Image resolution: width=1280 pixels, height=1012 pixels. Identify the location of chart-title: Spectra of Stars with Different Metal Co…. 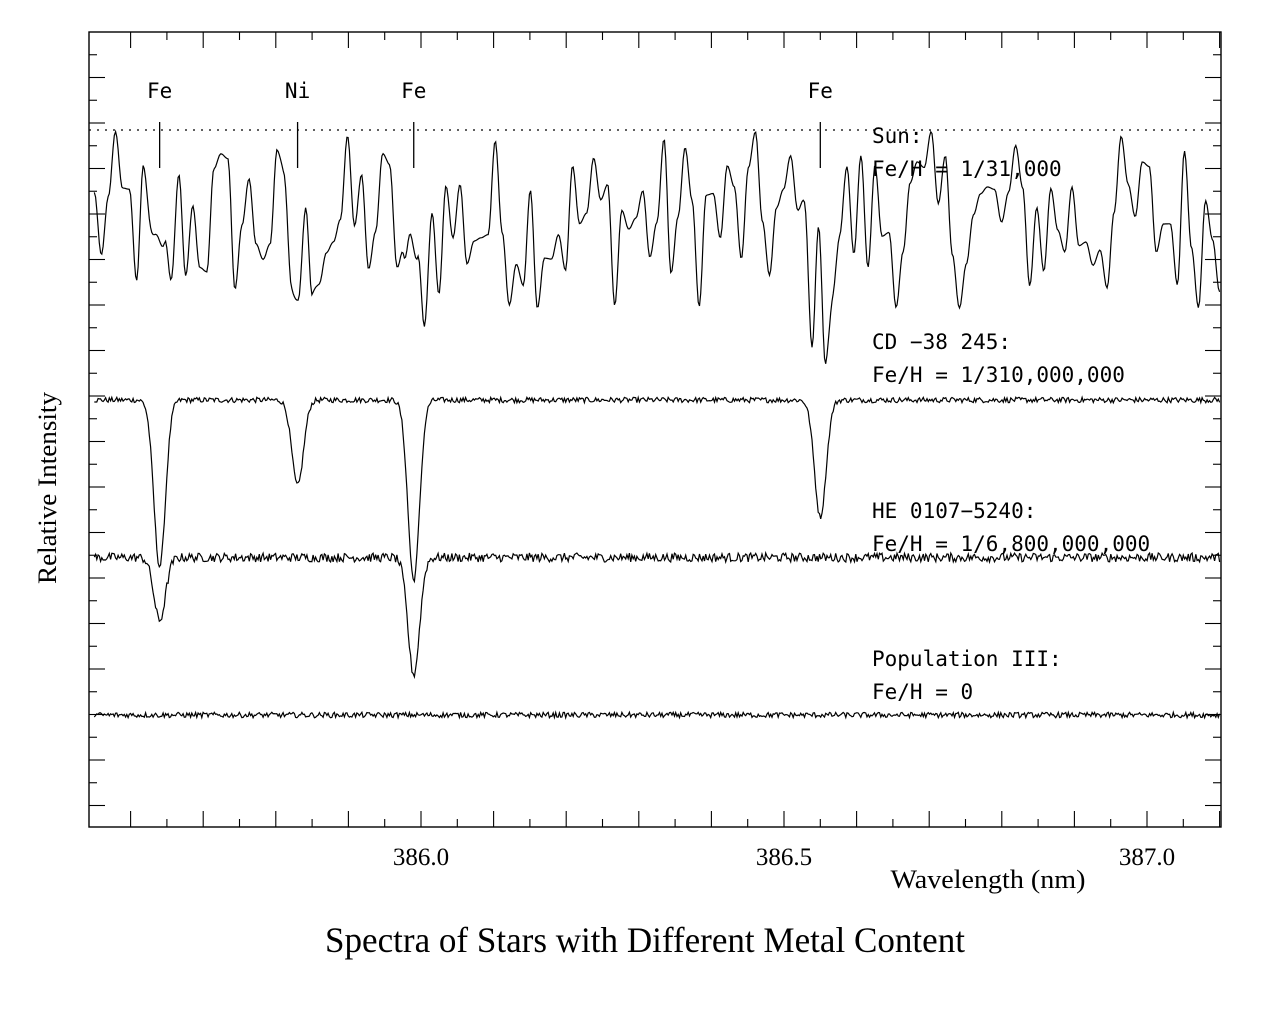
(645, 940).